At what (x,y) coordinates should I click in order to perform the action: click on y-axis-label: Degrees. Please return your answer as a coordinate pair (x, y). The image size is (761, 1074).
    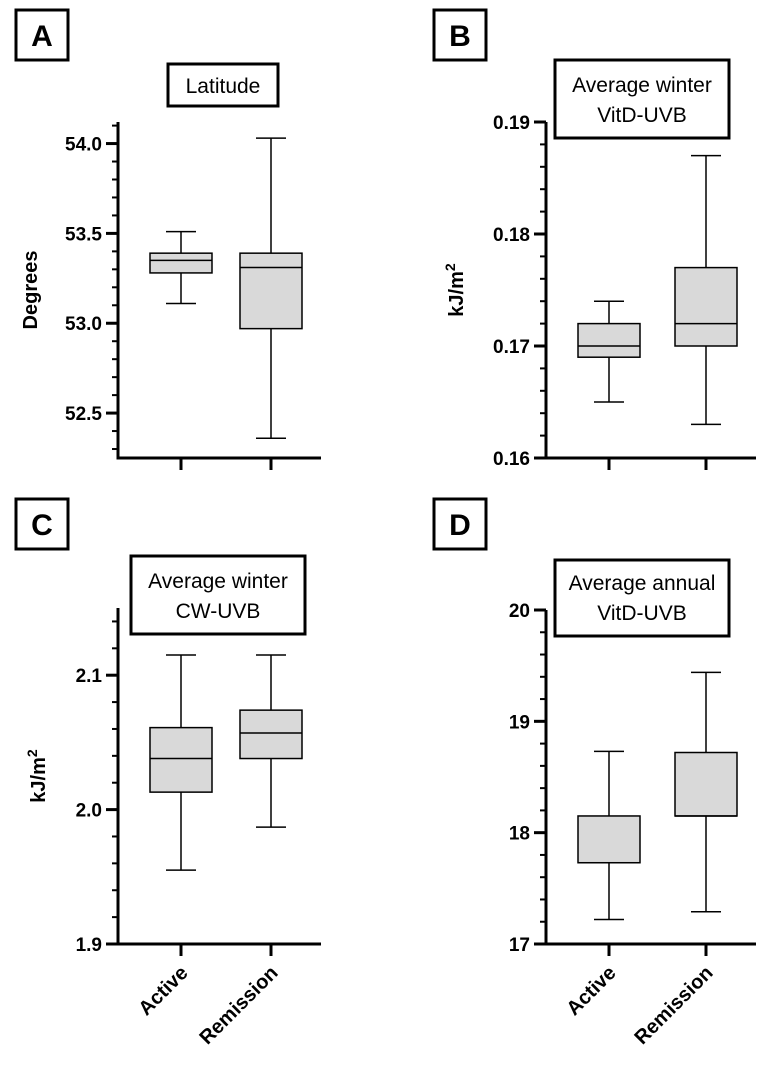
    Looking at the image, I should click on (31, 290).